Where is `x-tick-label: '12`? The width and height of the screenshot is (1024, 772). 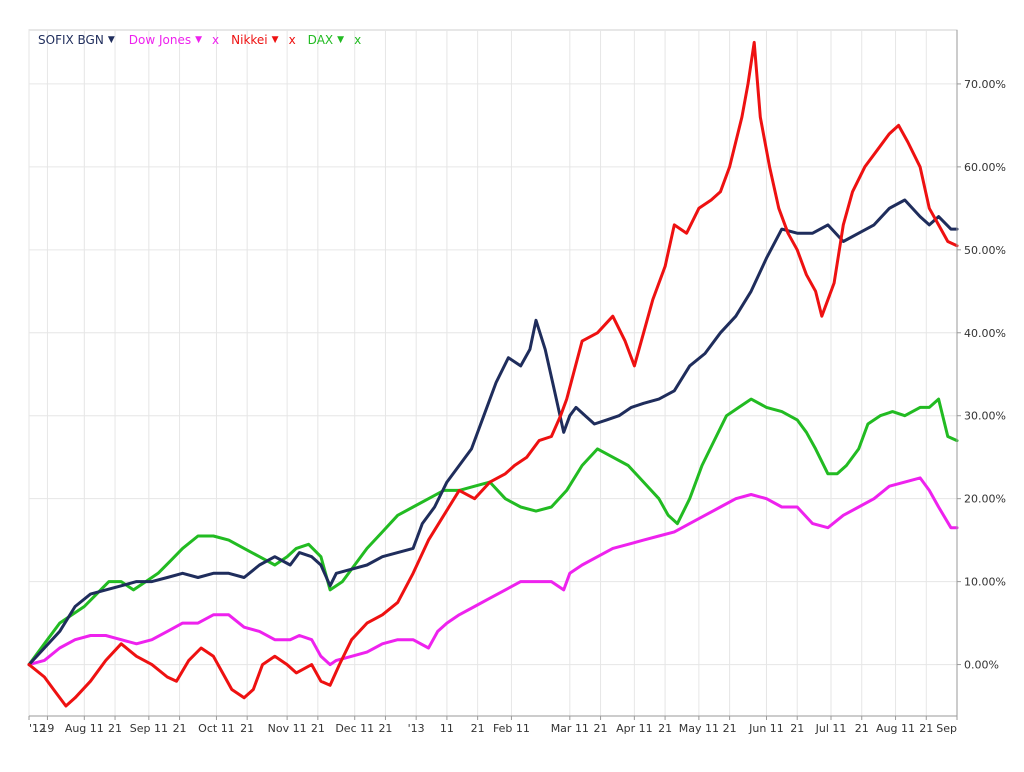
x-tick-label: '12 is located at coordinates (37, 728).